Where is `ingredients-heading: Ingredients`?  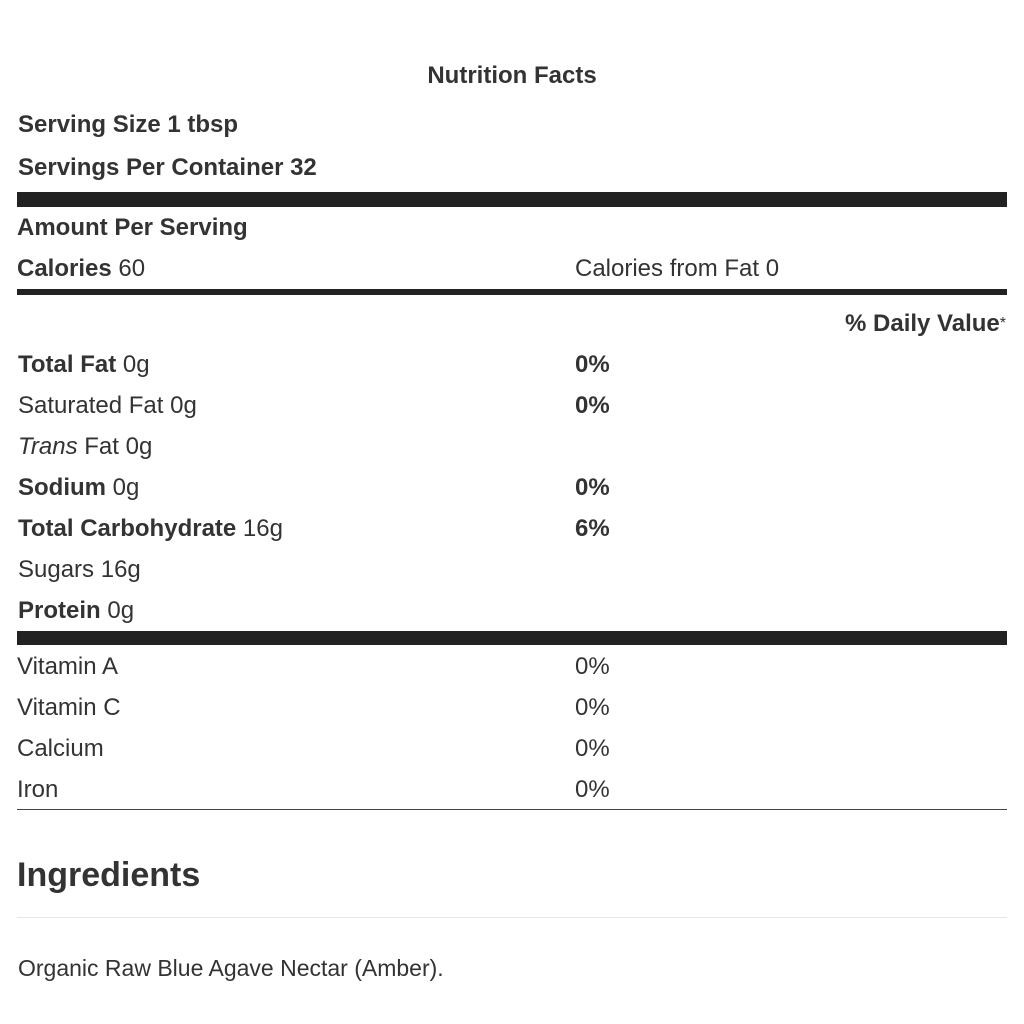
ingredients-heading: Ingredients is located at coordinates (109, 875).